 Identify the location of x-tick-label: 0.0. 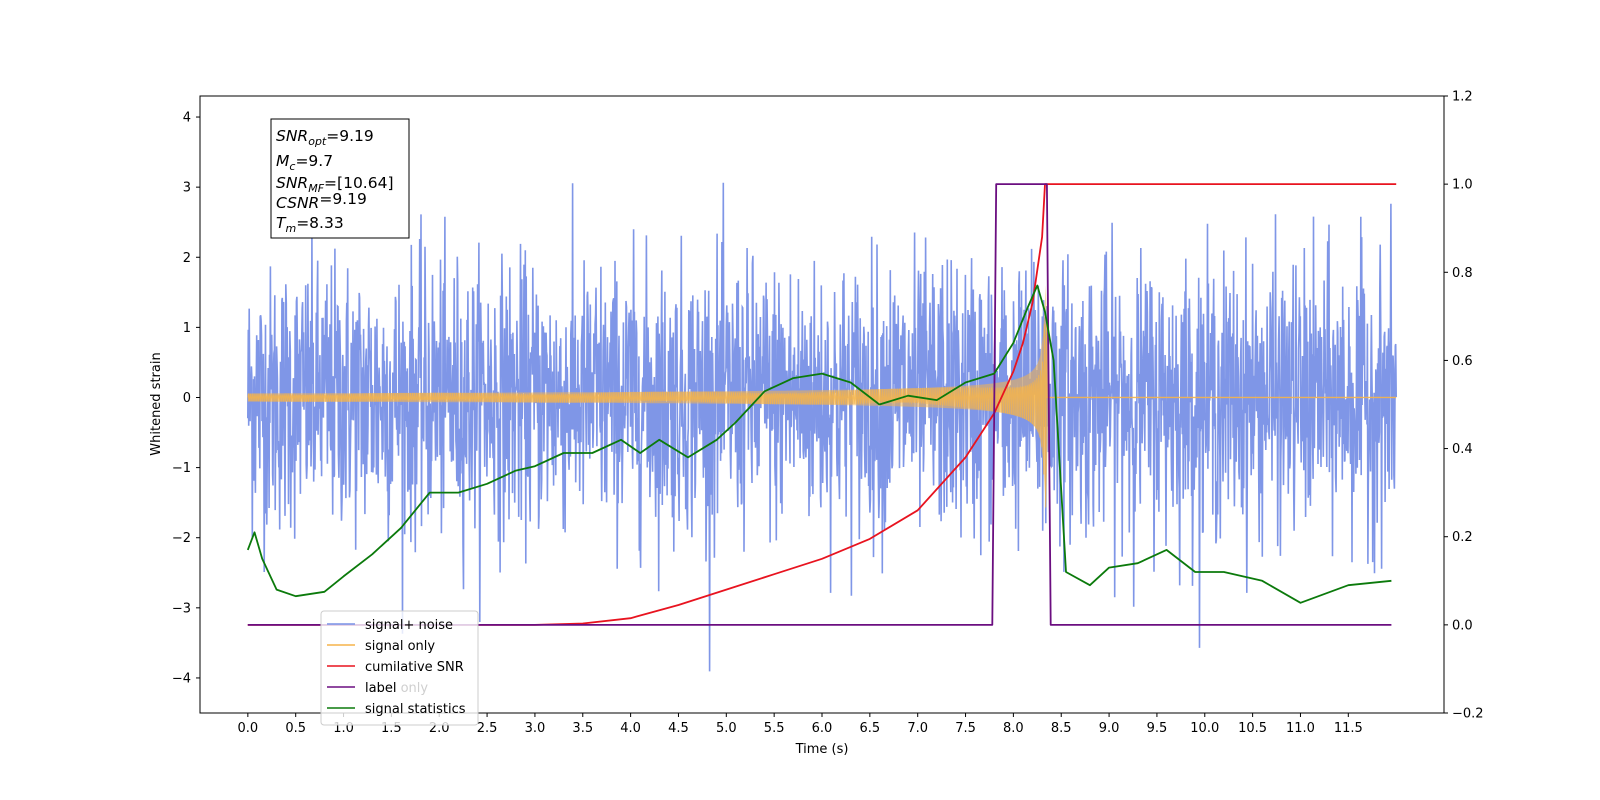
(248, 728).